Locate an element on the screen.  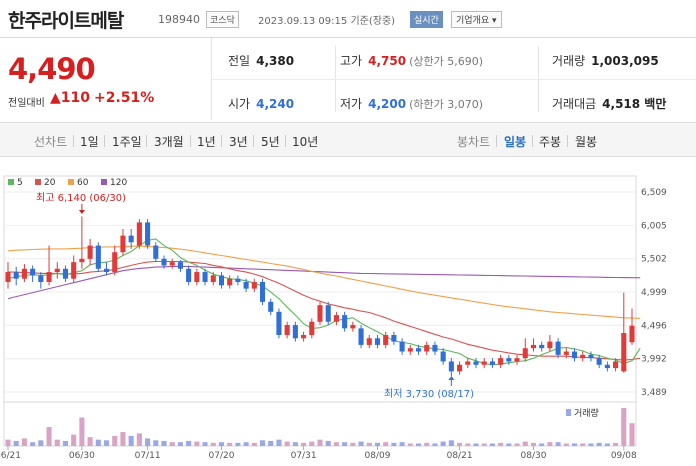
realtime-button: 실시간 is located at coordinates (426, 19).